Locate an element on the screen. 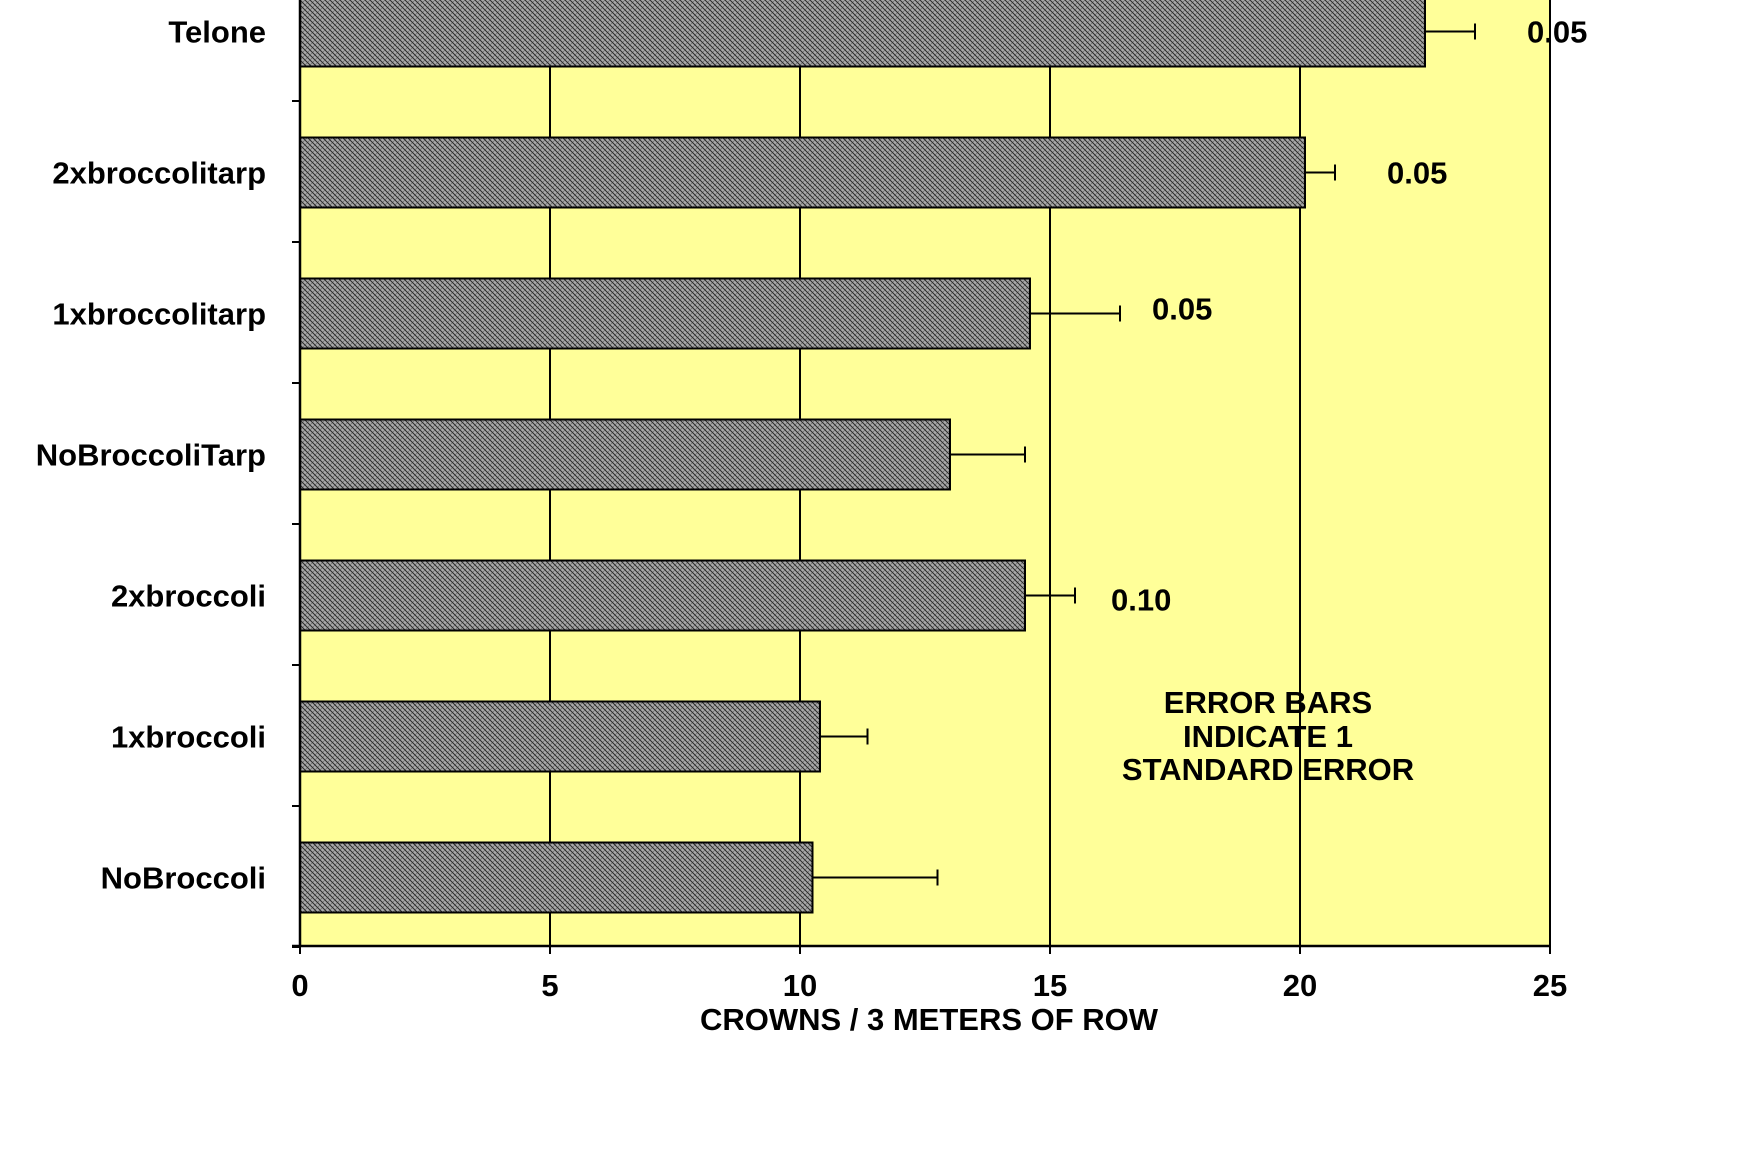 This screenshot has height=1164, width=1763. annotation-line-3: STANDARD ERROR is located at coordinates (1268, 769).